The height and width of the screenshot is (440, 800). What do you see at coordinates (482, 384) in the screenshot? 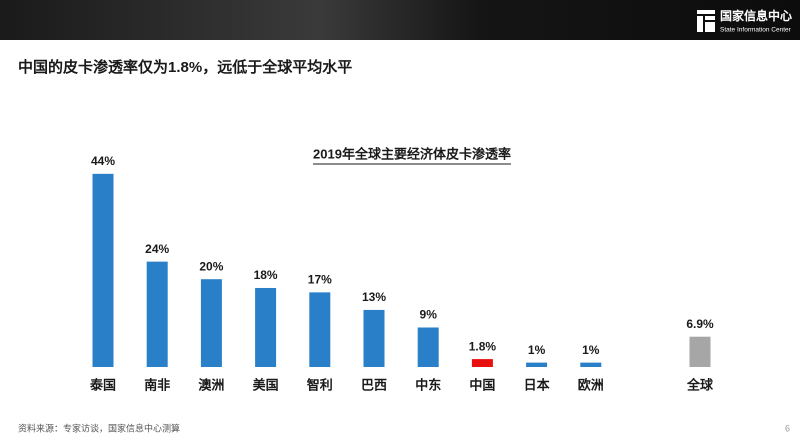
I see `x-tick-label: 中国` at bounding box center [482, 384].